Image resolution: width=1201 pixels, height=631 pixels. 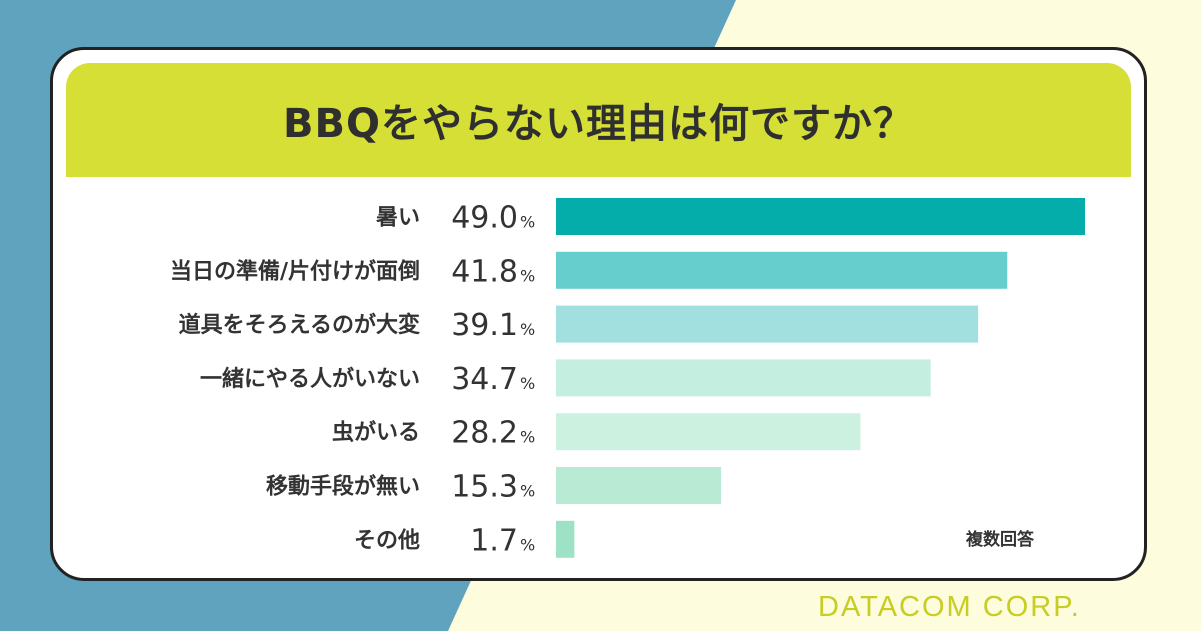 I want to click on category-label: 一緒にやる人がいない, so click(x=310, y=379).